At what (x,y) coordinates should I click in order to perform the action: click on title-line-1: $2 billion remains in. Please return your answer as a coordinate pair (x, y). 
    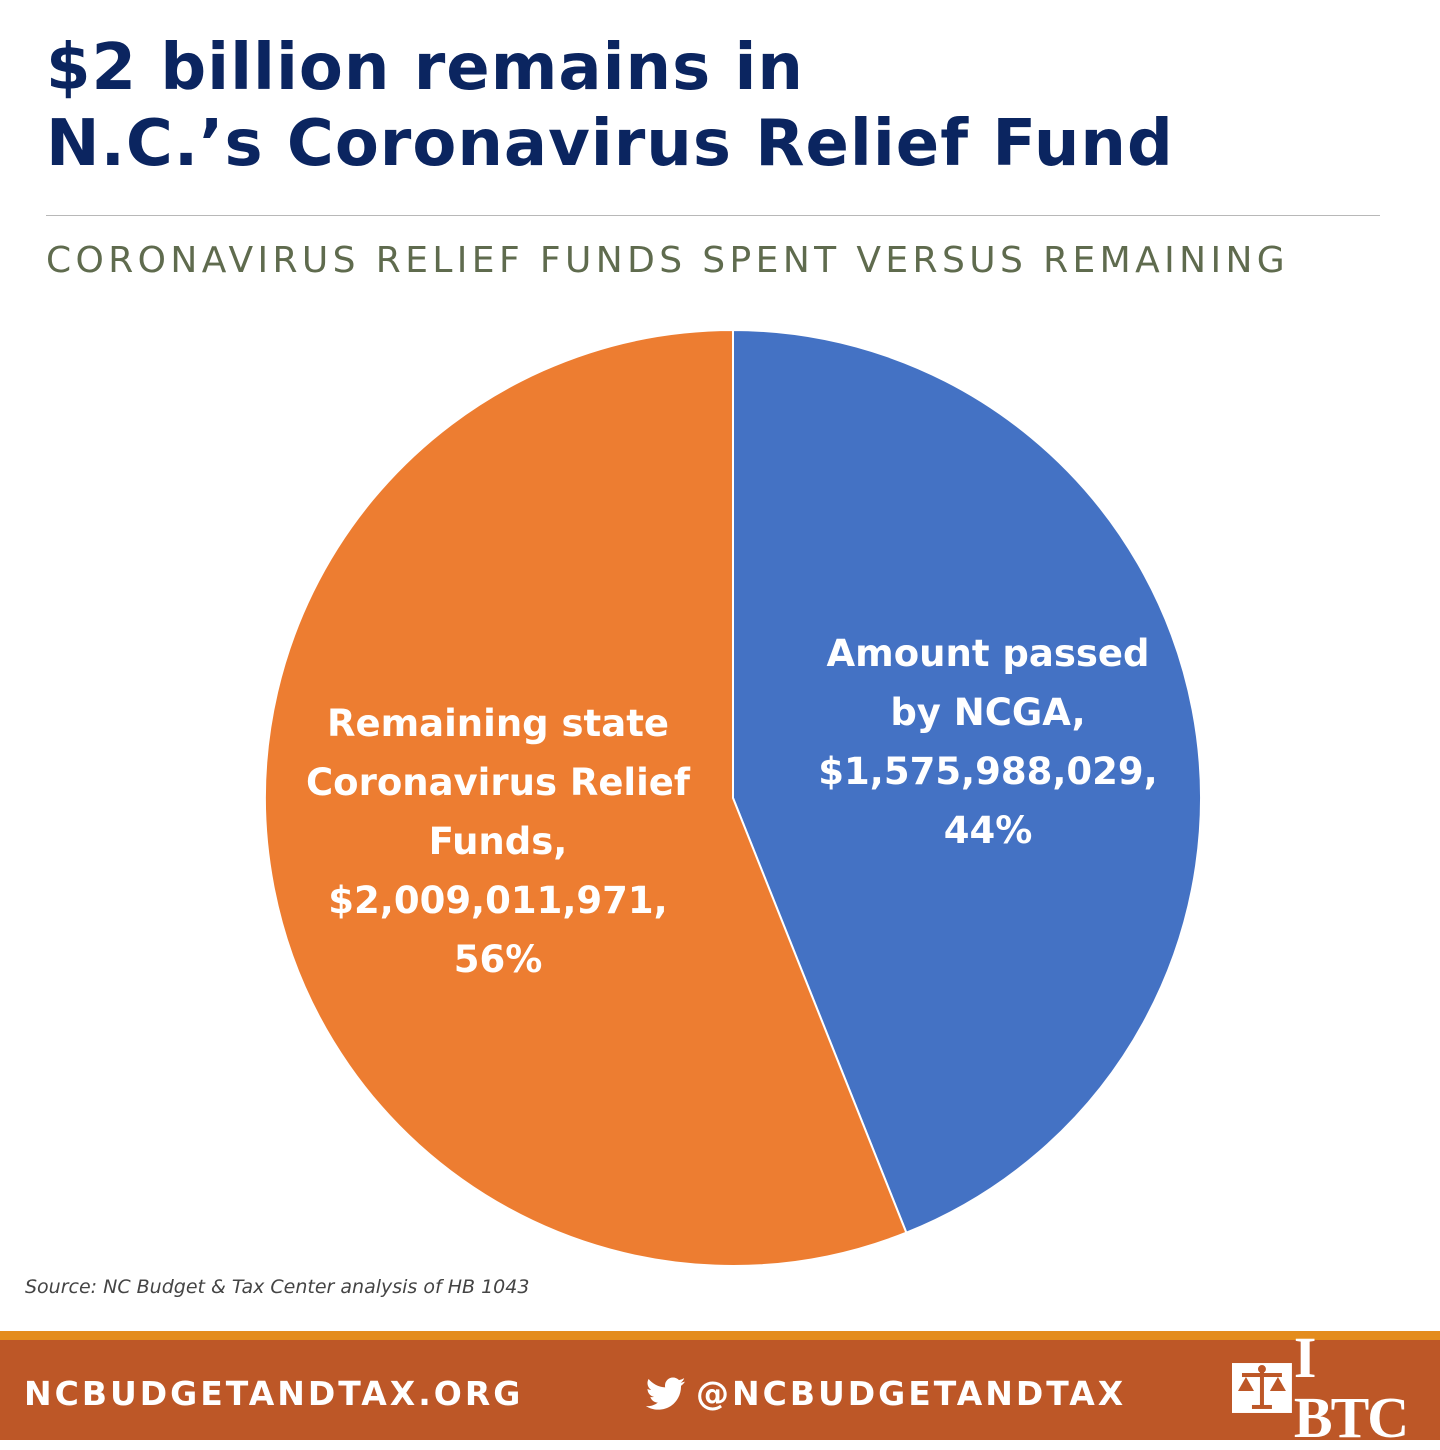
    Looking at the image, I should click on (425, 68).